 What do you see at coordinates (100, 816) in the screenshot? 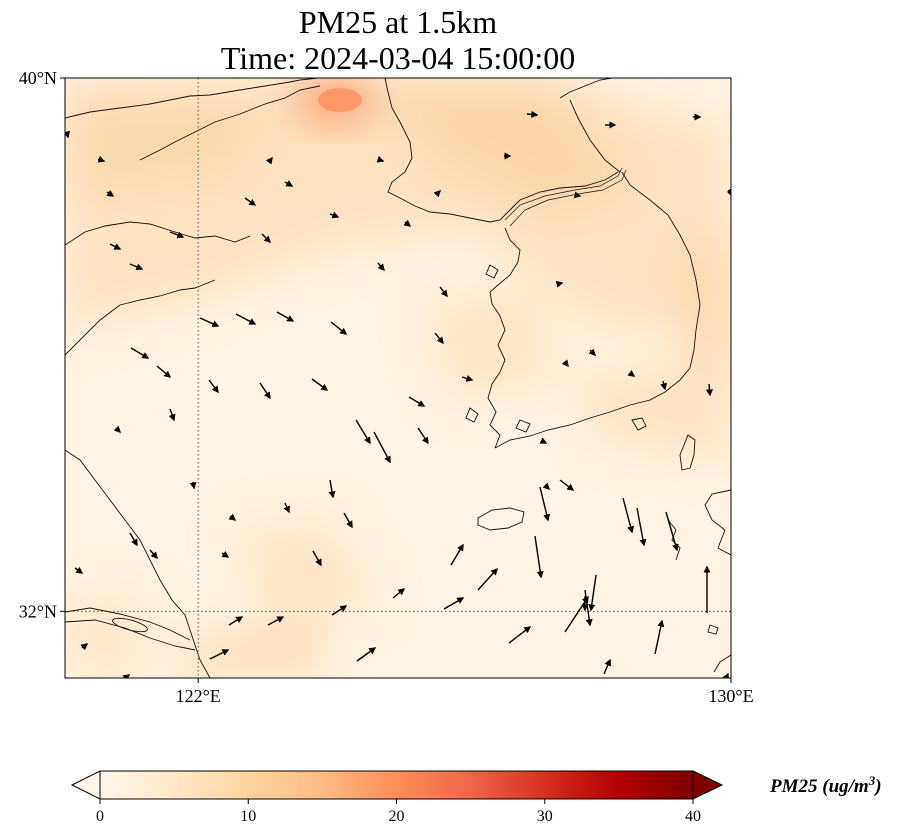
I see `colorbar-tick-label: 0` at bounding box center [100, 816].